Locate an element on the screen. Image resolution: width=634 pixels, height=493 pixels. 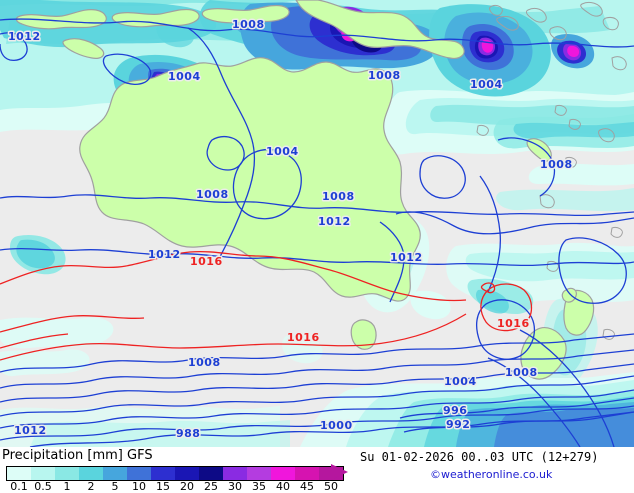
java-east is located at coordinates (83, 48).